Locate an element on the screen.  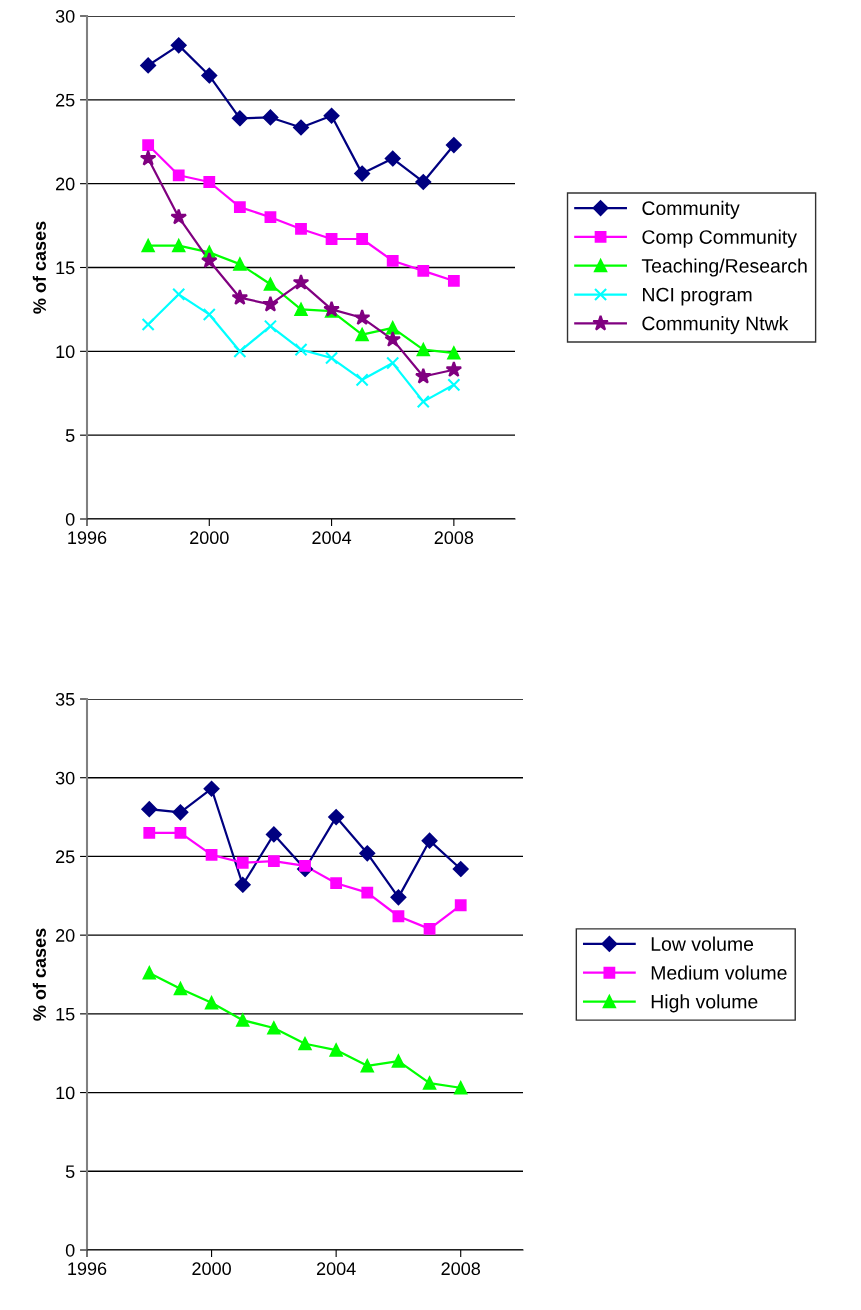
legend-label: Medium volume is located at coordinates (719, 972).